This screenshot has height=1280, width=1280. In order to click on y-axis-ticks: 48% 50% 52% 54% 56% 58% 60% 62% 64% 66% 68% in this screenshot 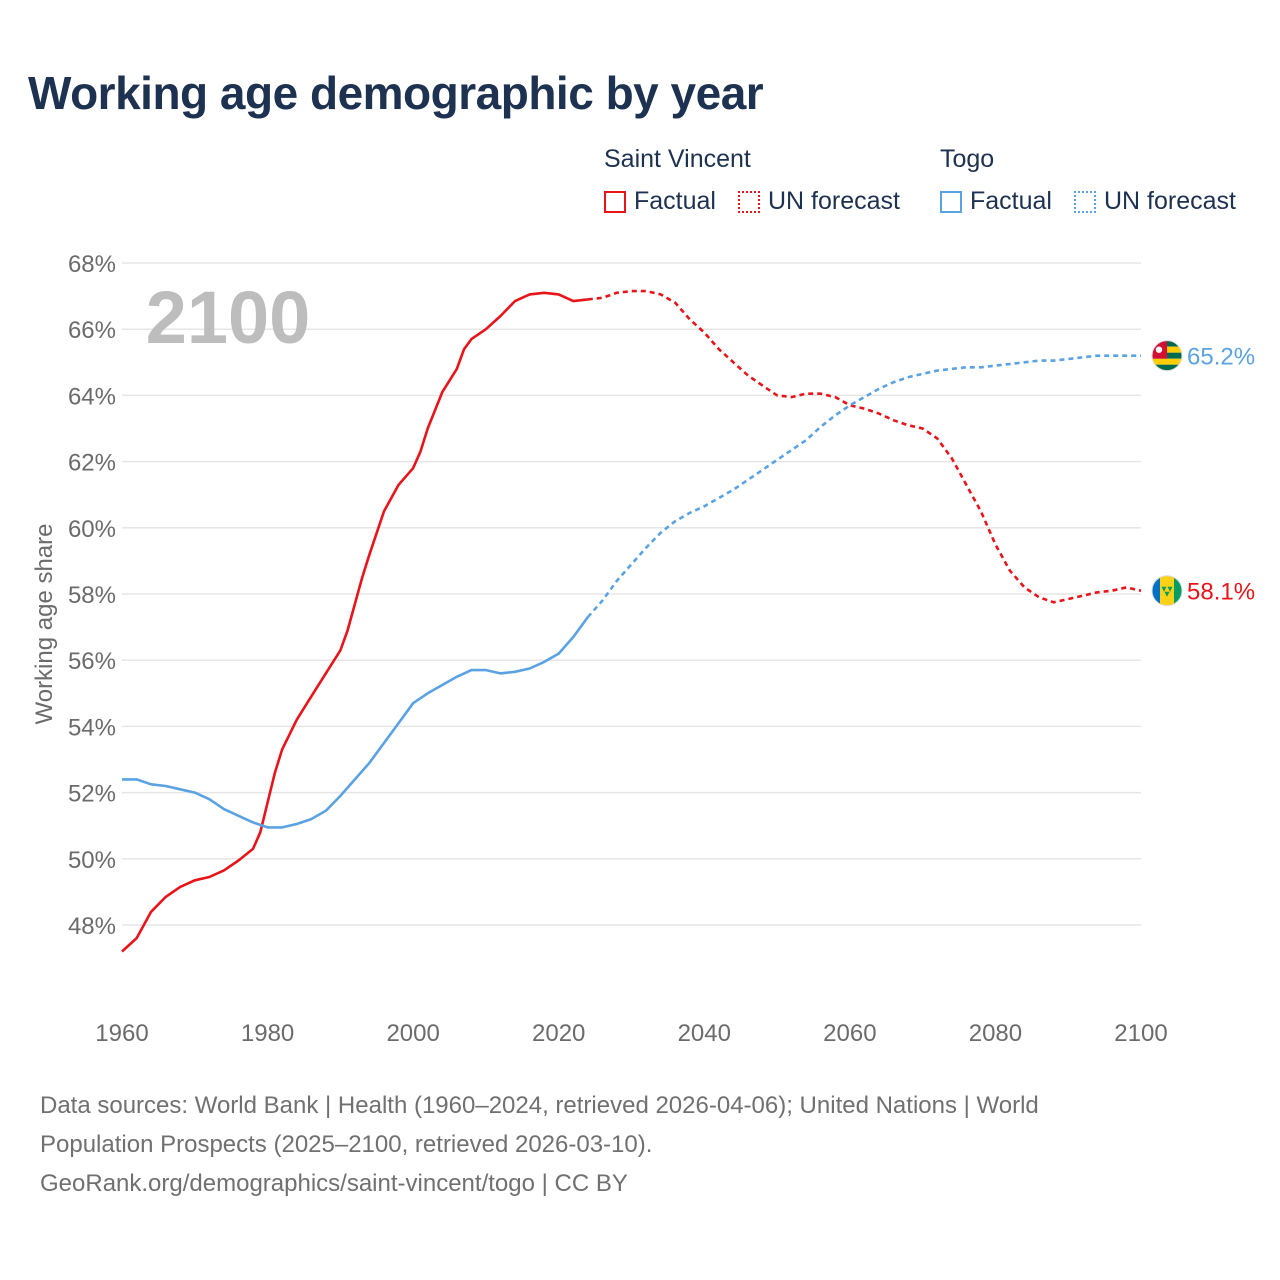, I will do `click(92, 595)`.